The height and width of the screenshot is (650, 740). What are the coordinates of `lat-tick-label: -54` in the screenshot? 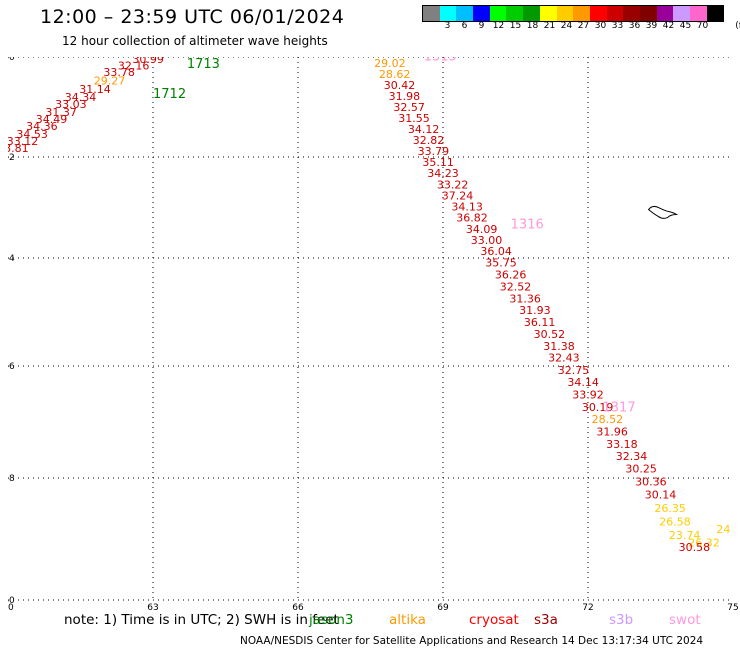 It's located at (11, 259).